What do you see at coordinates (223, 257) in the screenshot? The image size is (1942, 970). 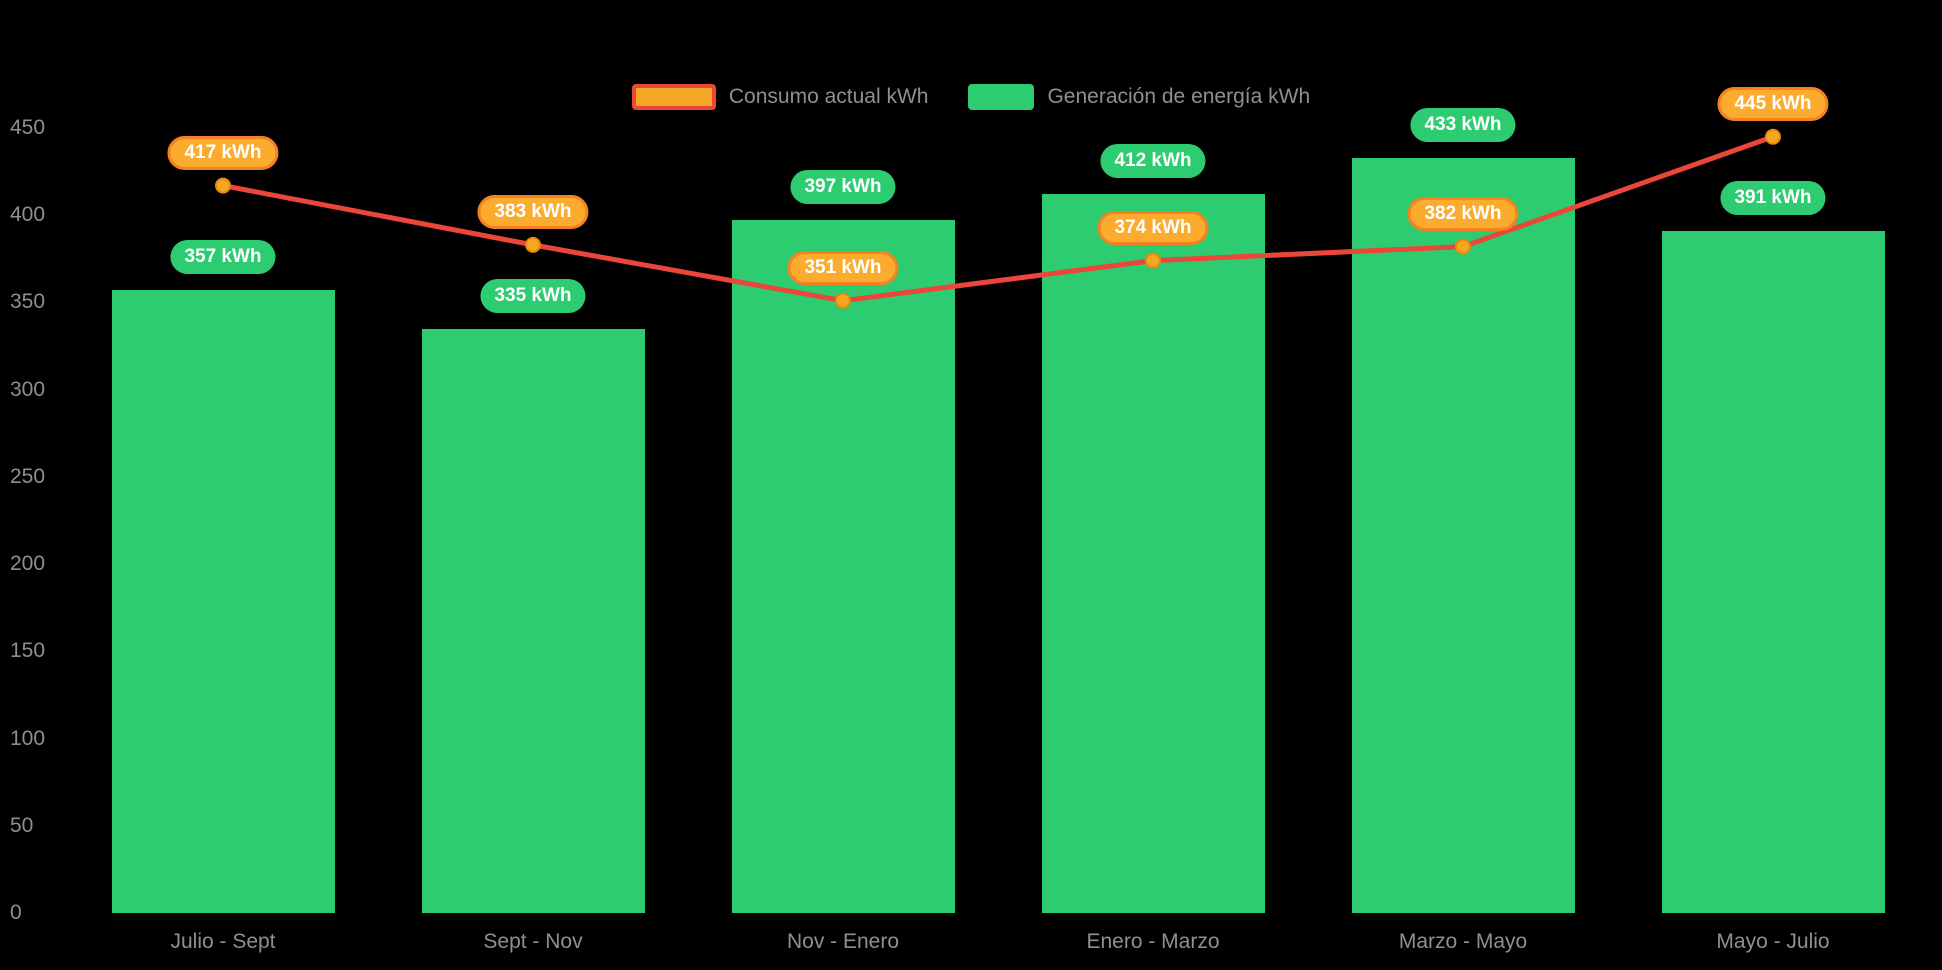 I see `generation-value-badge: 357 kWh` at bounding box center [223, 257].